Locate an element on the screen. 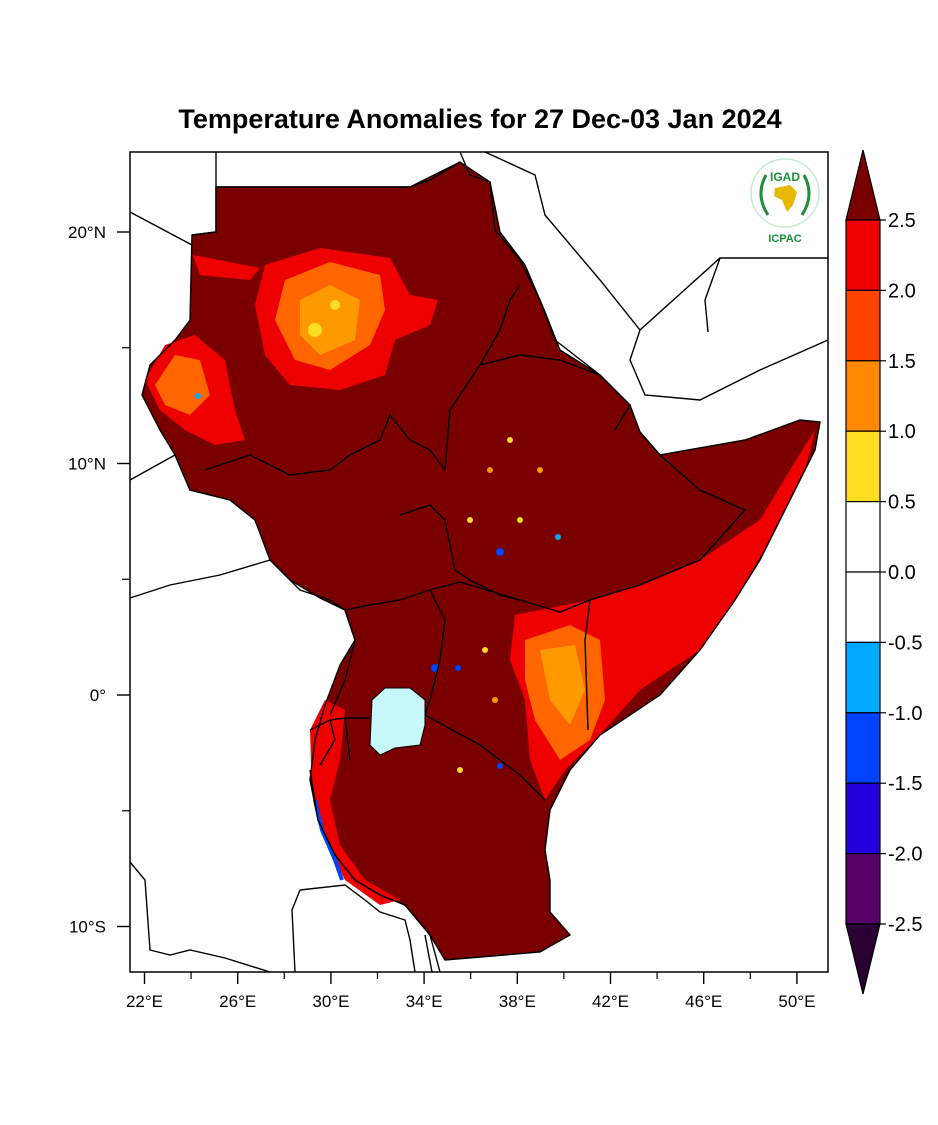 The height and width of the screenshot is (1125, 938). border-drc-zambia is located at coordinates (200, 917).